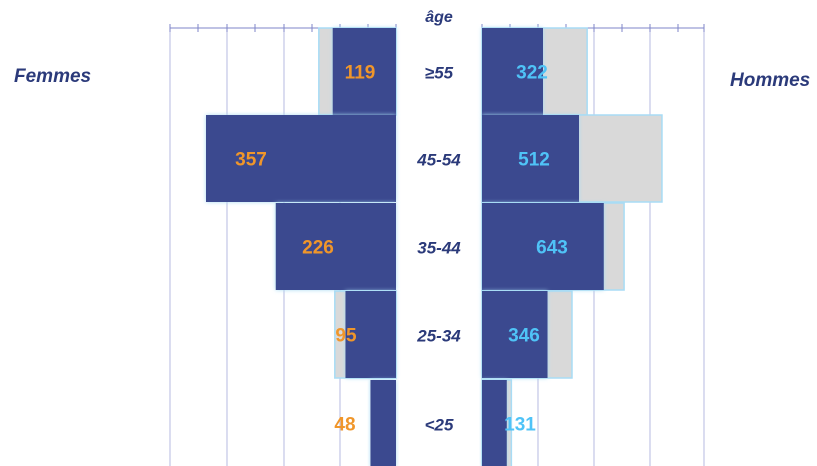 This screenshot has width=817, height=466. I want to click on femmes-value-label-2: 226, so click(318, 248).